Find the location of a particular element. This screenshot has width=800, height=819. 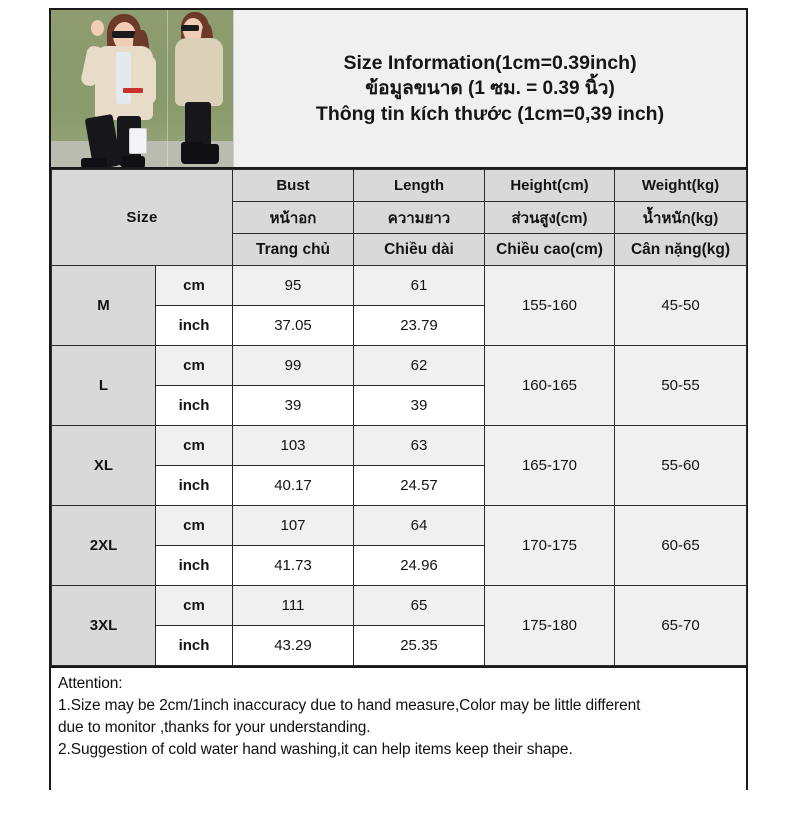

model-front-phone is located at coordinates (138, 141).